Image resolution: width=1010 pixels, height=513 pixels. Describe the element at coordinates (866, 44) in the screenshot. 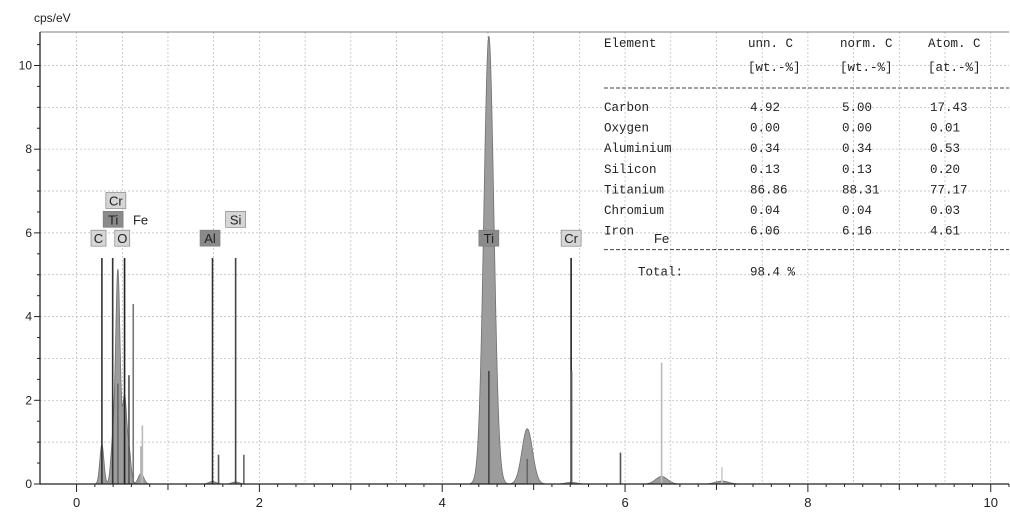

I see `table-header: norm. C` at that location.